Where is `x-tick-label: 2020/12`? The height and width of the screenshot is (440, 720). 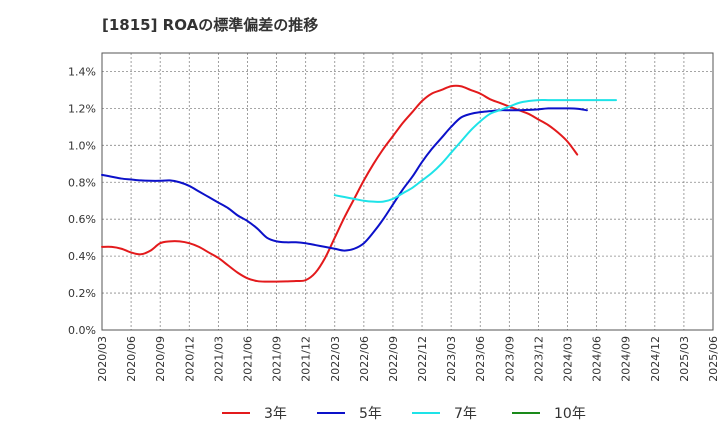 x-tick-label: 2020/12 is located at coordinates (189, 359).